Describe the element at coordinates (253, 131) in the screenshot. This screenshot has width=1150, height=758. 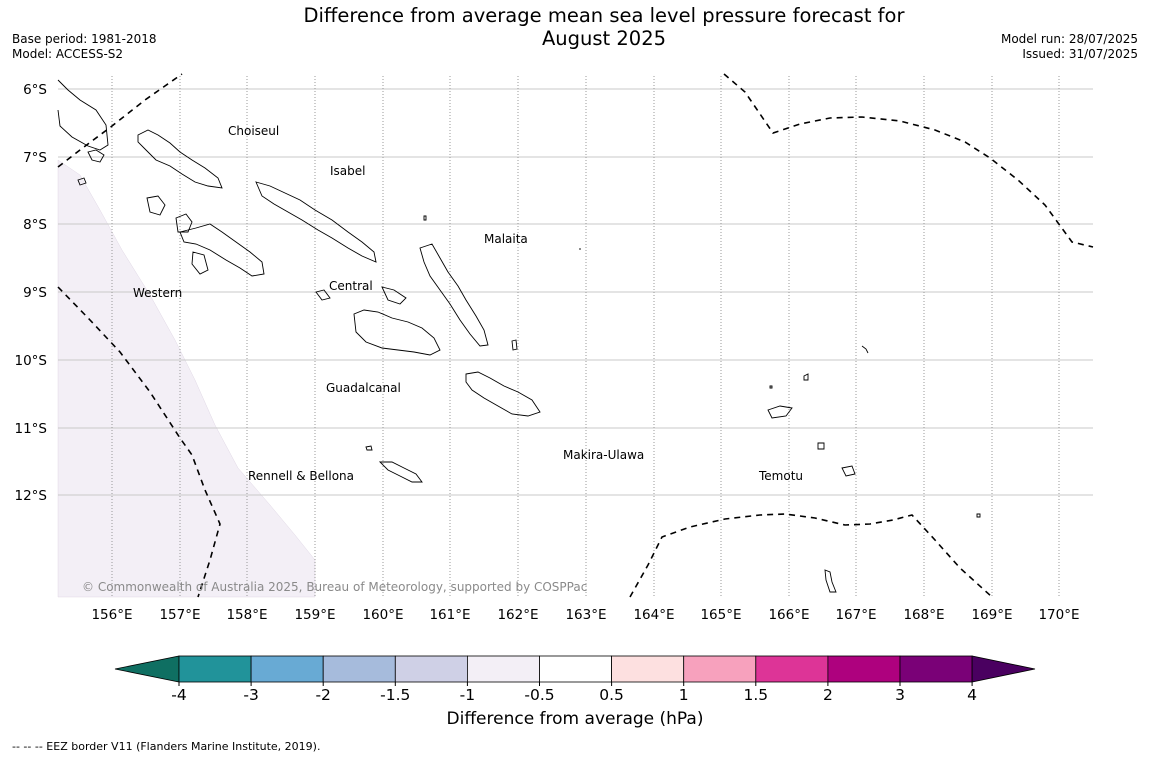
I see `label-choiseul: Choiseul` at that location.